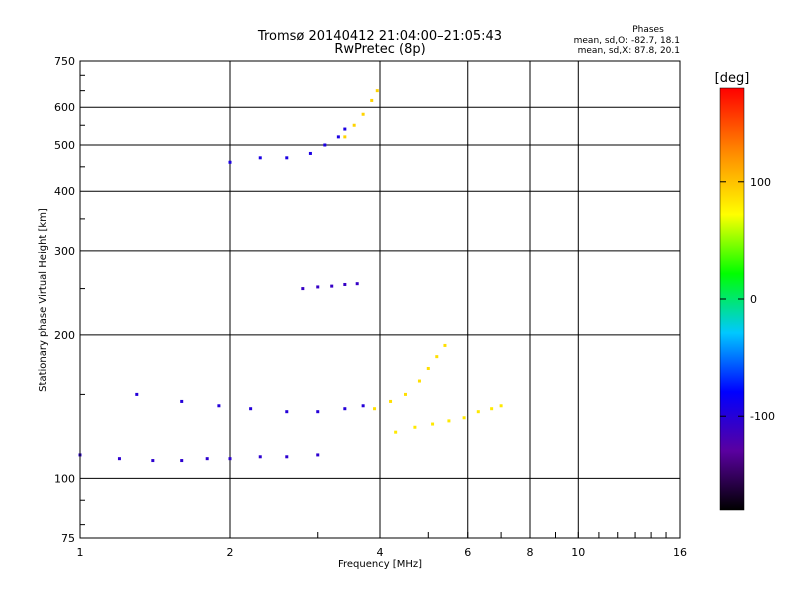 This screenshot has height=600, width=800. I want to click on colorbar-tick-label: 100, so click(760, 182).